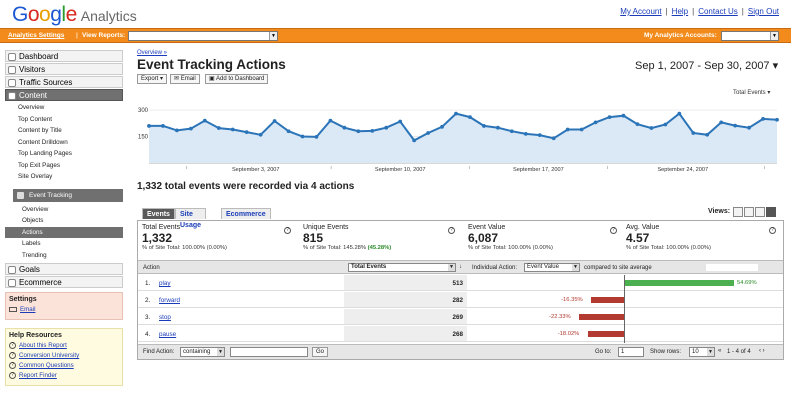 This screenshot has height=405, width=791. Describe the element at coordinates (749, 212) in the screenshot. I see `pie-view-icon` at that location.